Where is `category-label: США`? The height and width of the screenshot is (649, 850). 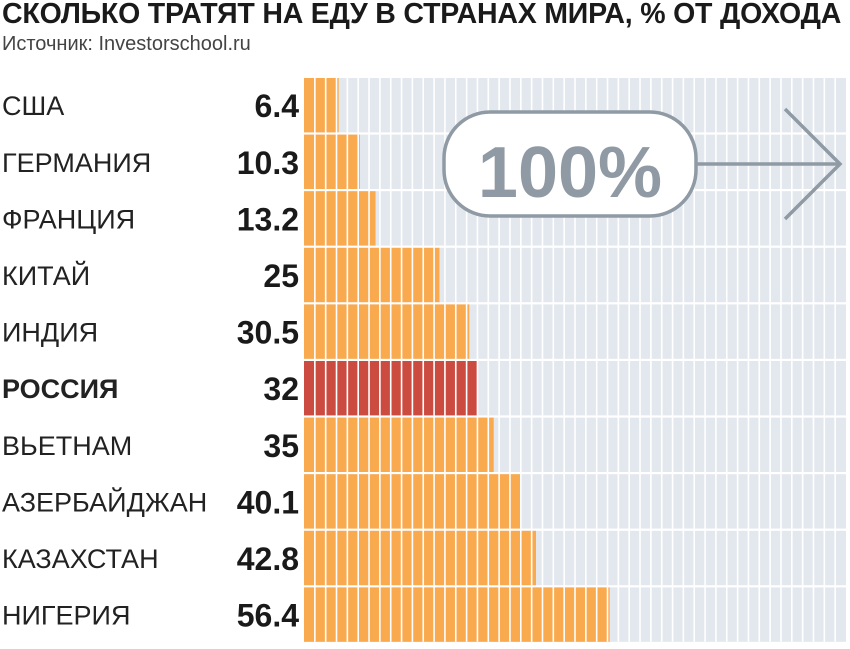 category-label: США is located at coordinates (33, 106).